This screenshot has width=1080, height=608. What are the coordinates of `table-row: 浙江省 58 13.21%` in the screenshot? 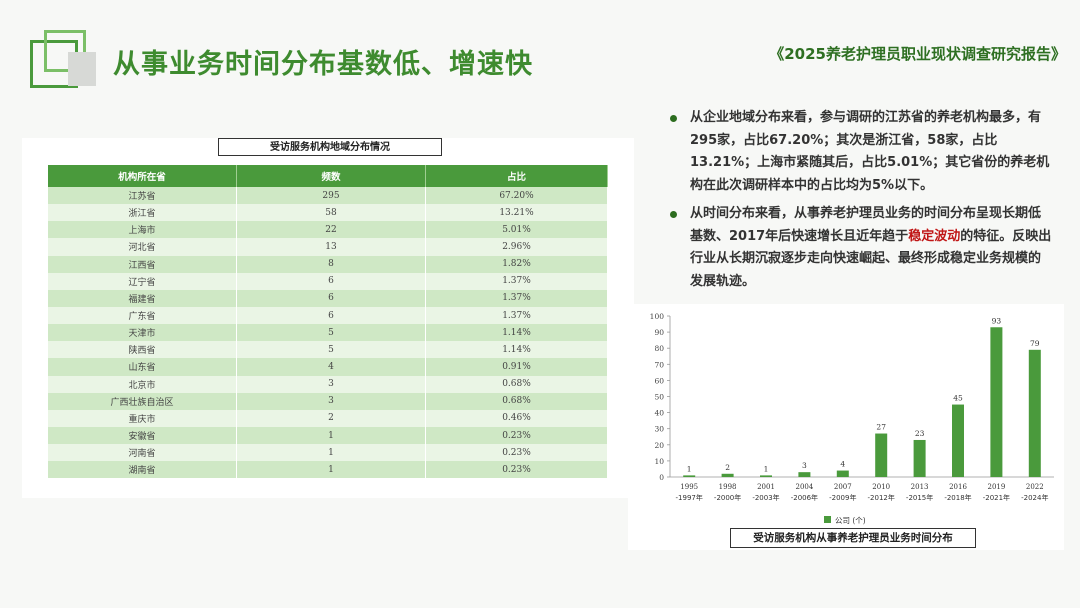 It's located at (328, 213).